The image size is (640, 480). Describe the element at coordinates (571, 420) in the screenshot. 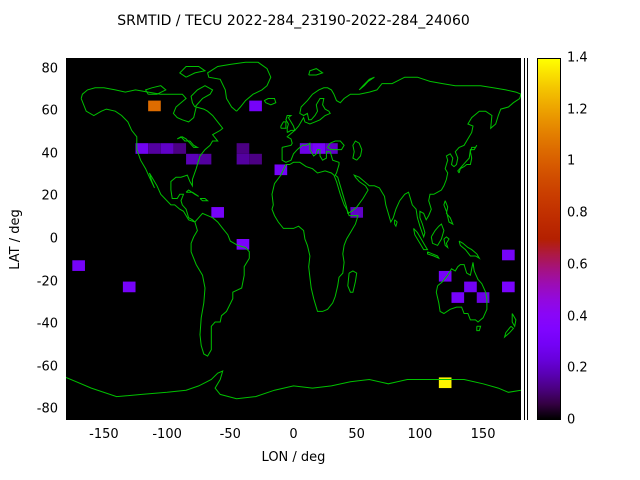

I see `colorbar-tick-label: 0` at that location.